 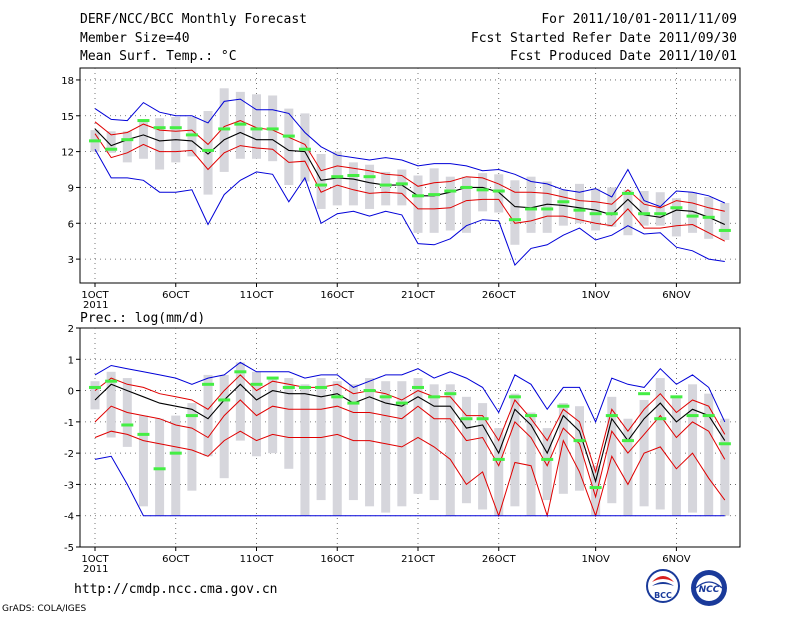 What do you see at coordinates (69, 423) in the screenshot?
I see `y-tick-label: -1` at bounding box center [69, 423].